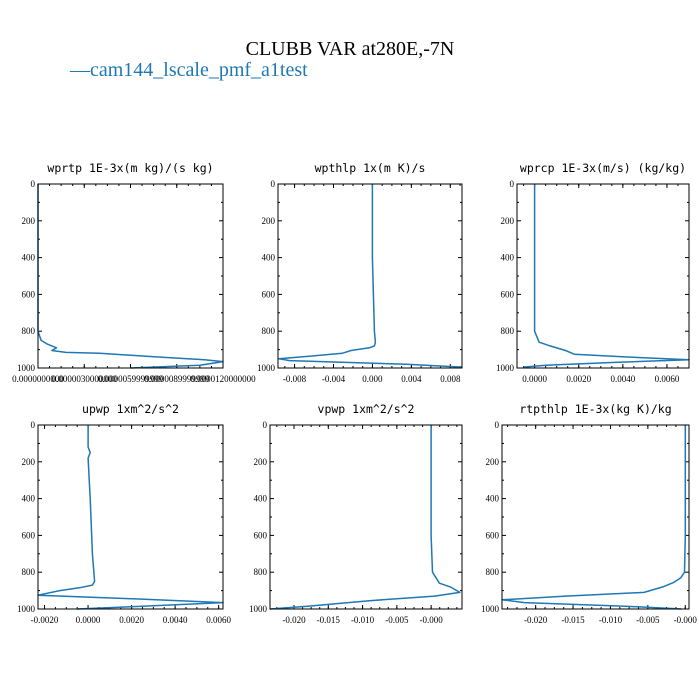 The image size is (700, 700). I want to click on panel-title: wpthlp 1x(m K)/s, so click(370, 168).